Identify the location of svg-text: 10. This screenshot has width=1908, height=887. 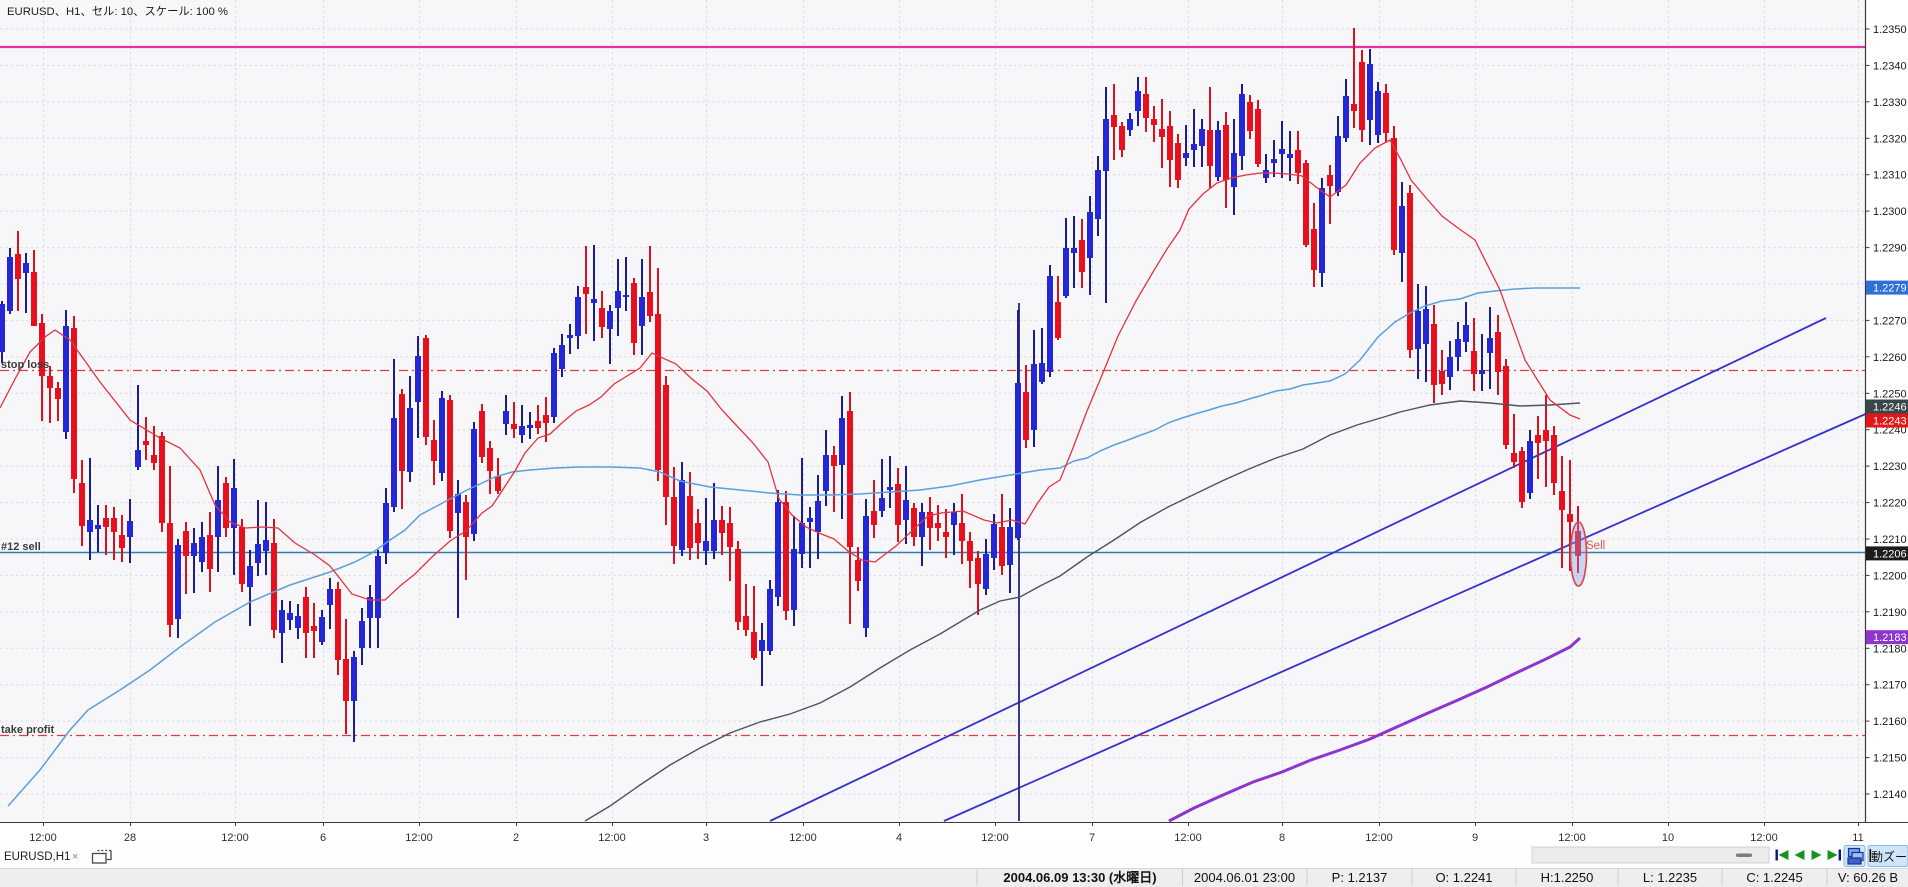
(1668, 838).